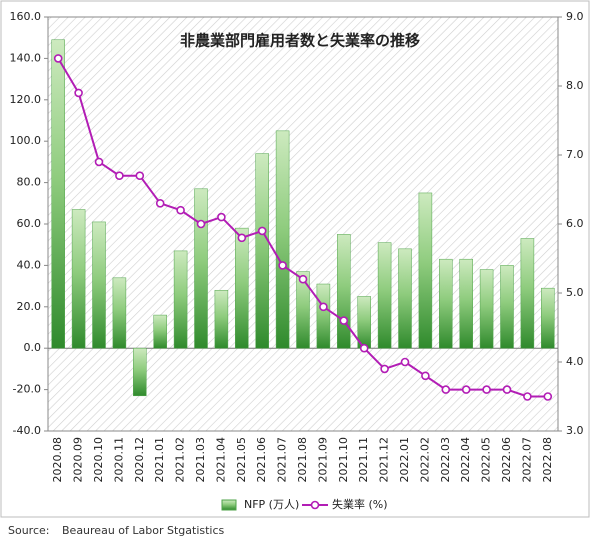 The image size is (600, 543). What do you see at coordinates (27, 389) in the screenshot?
I see `y-tick-label: -20.0` at bounding box center [27, 389].